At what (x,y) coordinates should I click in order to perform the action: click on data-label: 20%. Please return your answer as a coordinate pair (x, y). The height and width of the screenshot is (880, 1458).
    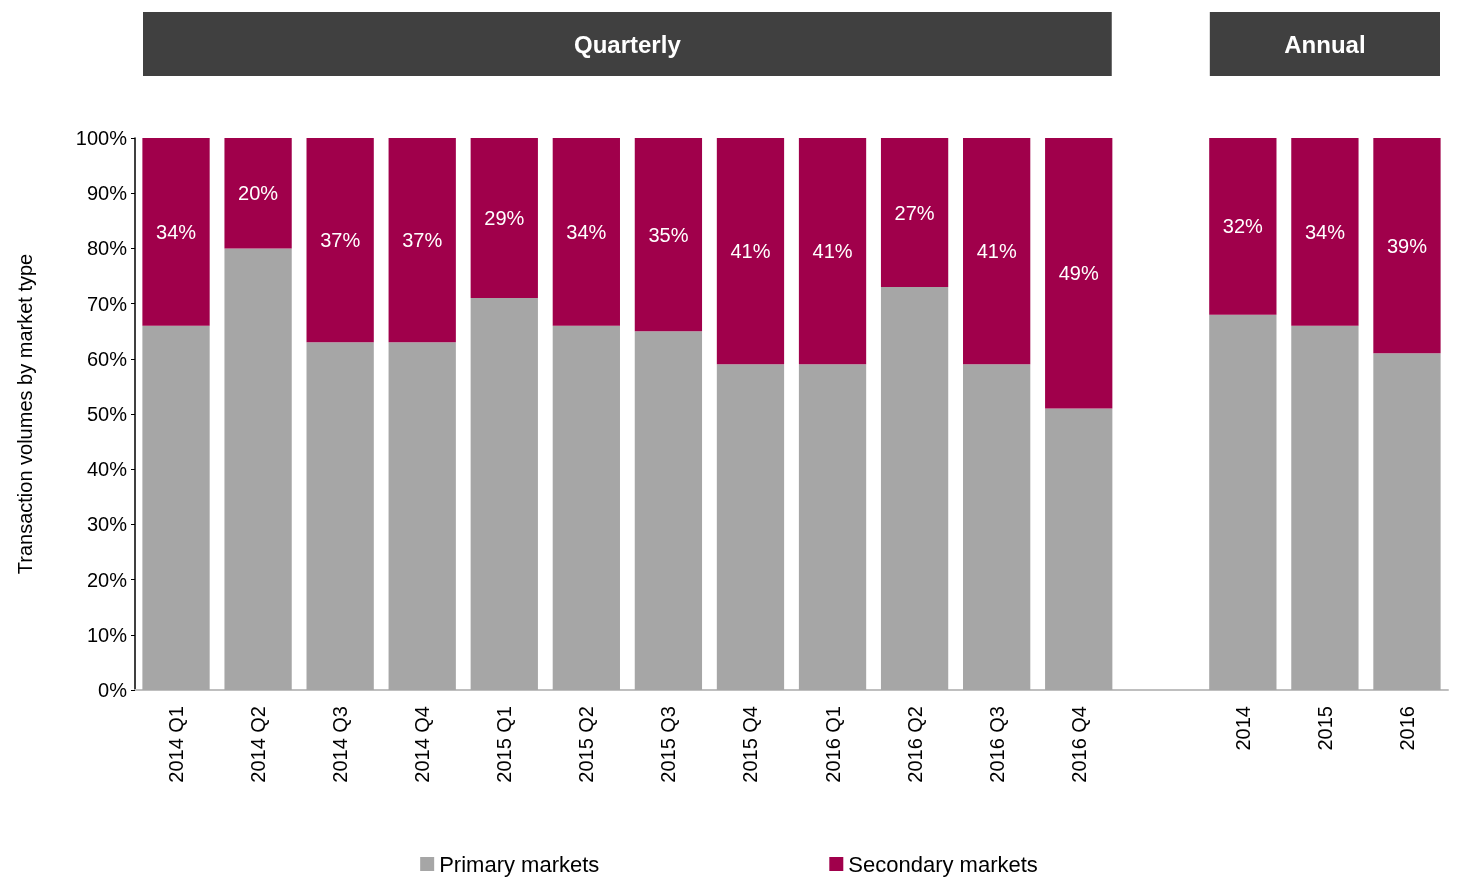
    Looking at the image, I should click on (258, 193).